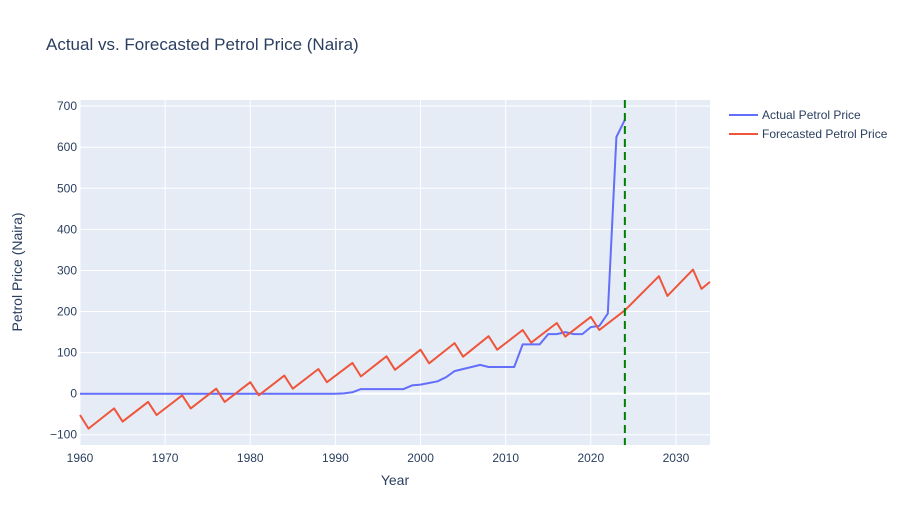  What do you see at coordinates (67, 270) in the screenshot?
I see `y-tick-label: 300` at bounding box center [67, 270].